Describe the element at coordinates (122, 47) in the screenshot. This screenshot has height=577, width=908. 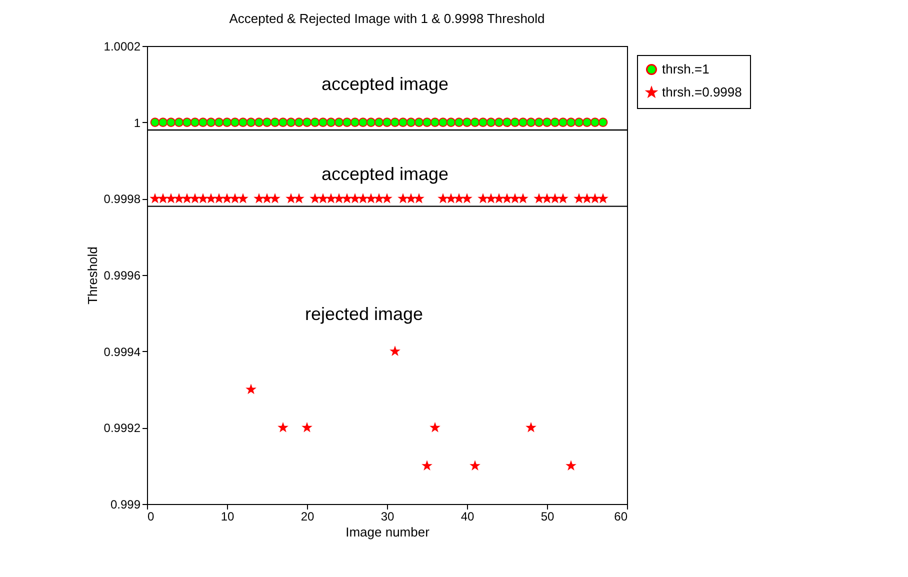
I see `y-tick-label: 1.0002` at that location.